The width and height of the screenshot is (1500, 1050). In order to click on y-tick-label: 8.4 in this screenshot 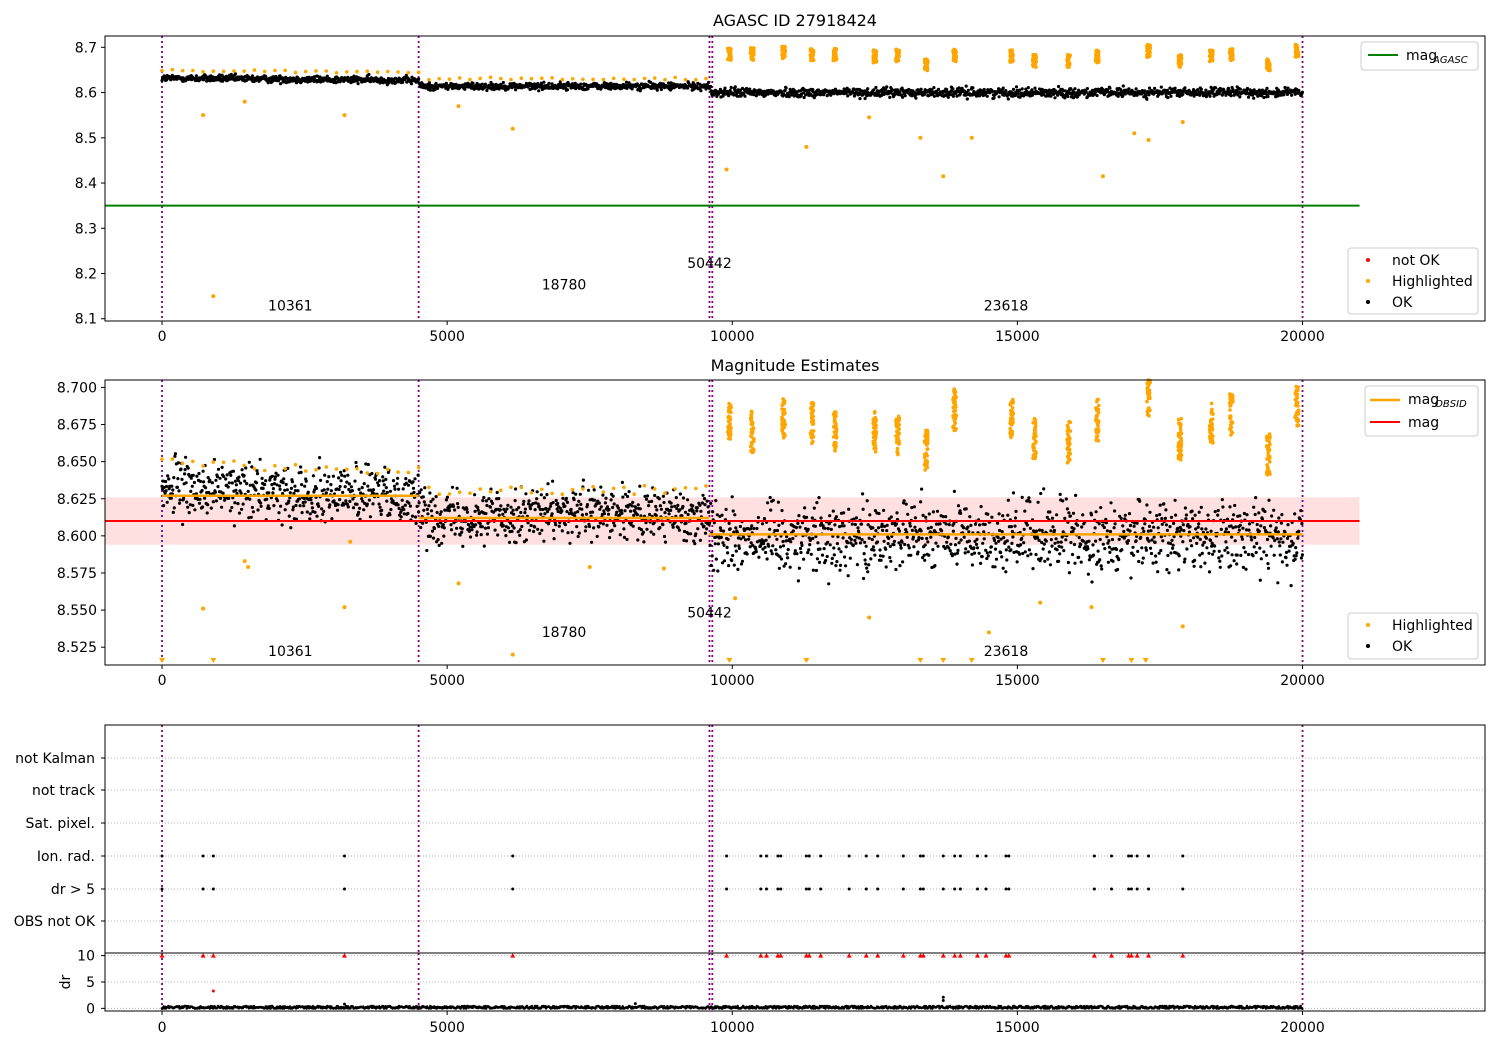, I will do `click(86, 184)`.